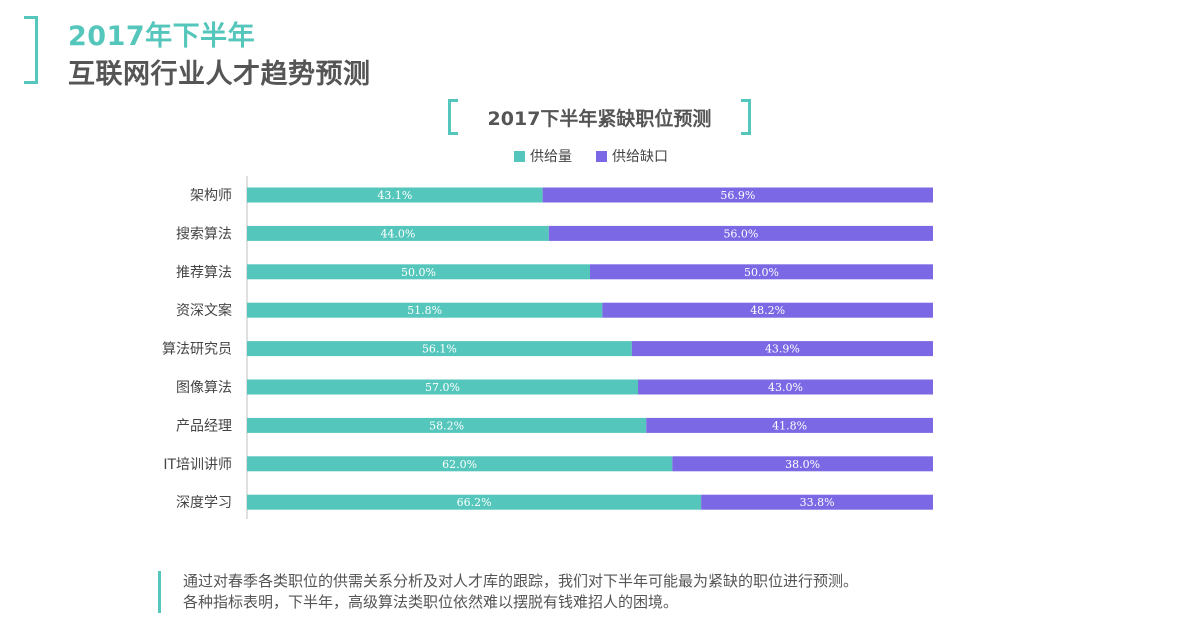 Image resolution: width=1187 pixels, height=623 pixels. I want to click on data-label-supply: 43.1%, so click(394, 195).